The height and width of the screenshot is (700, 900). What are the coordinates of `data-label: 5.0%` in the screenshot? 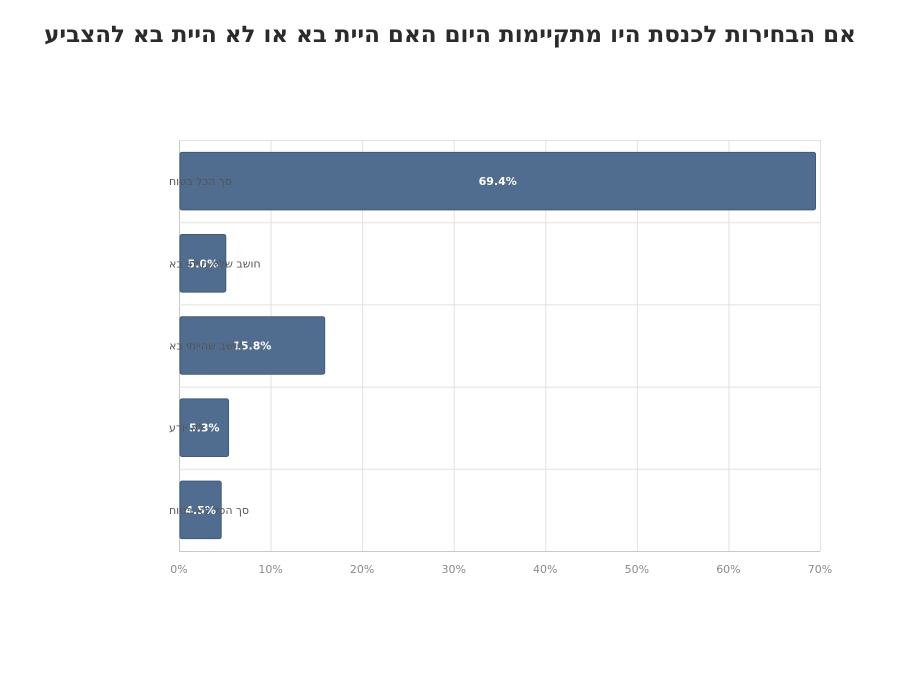 It's located at (203, 263).